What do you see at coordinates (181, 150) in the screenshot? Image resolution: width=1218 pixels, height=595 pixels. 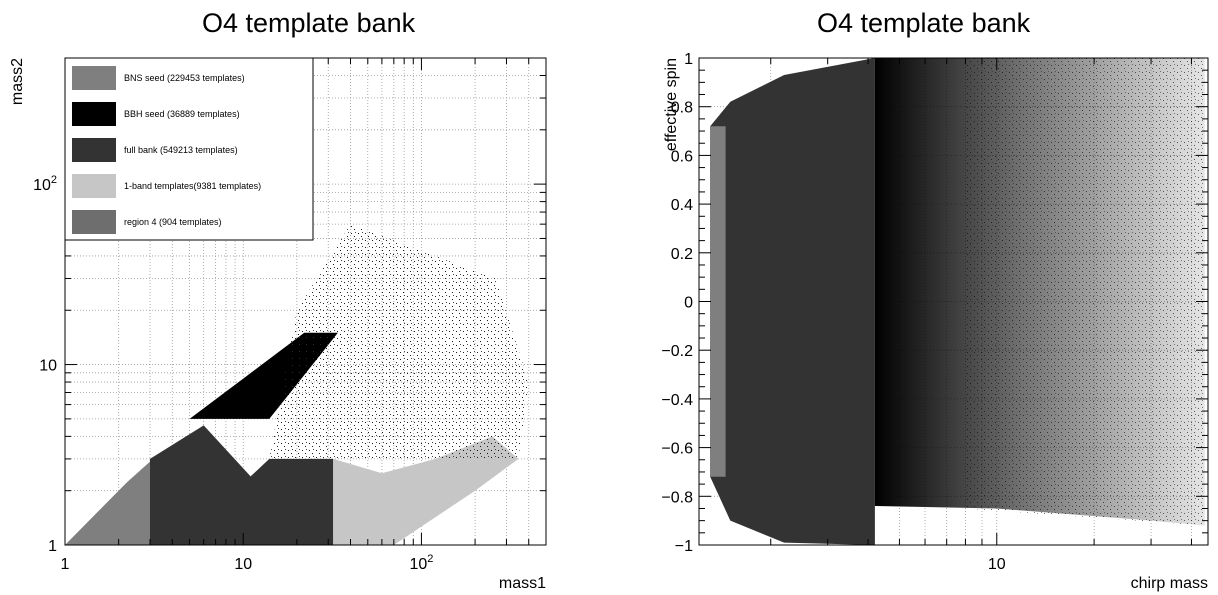 I see `legend-label: full bank (549213 templates)` at bounding box center [181, 150].